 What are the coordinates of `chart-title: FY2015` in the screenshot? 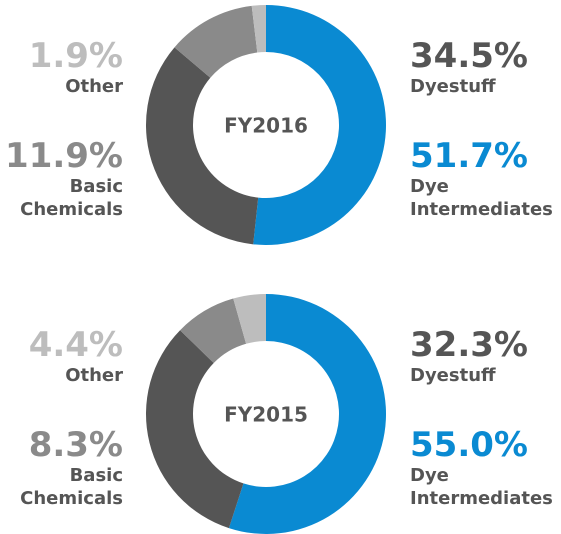 It's located at (266, 415).